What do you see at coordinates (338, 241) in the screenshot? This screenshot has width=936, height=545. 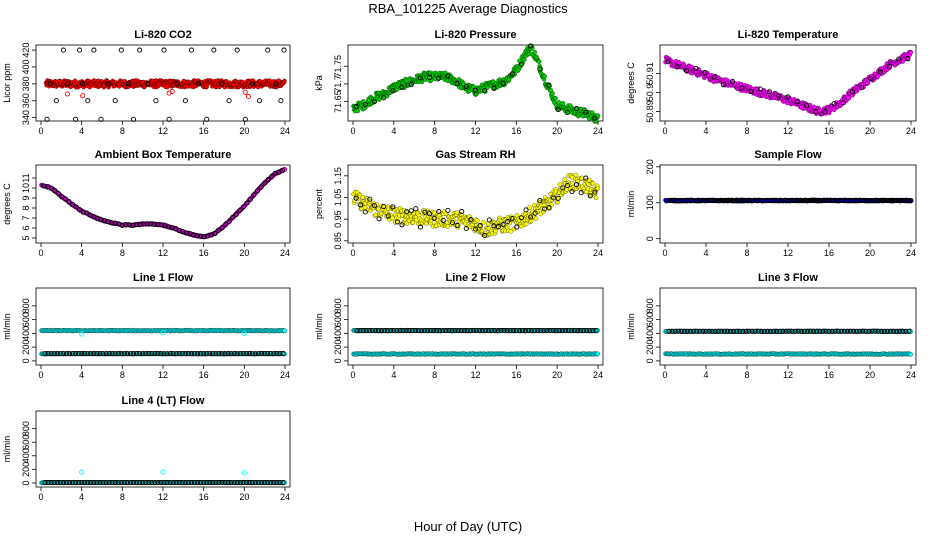 I see `y-tick-label: 0.85` at bounding box center [338, 241].